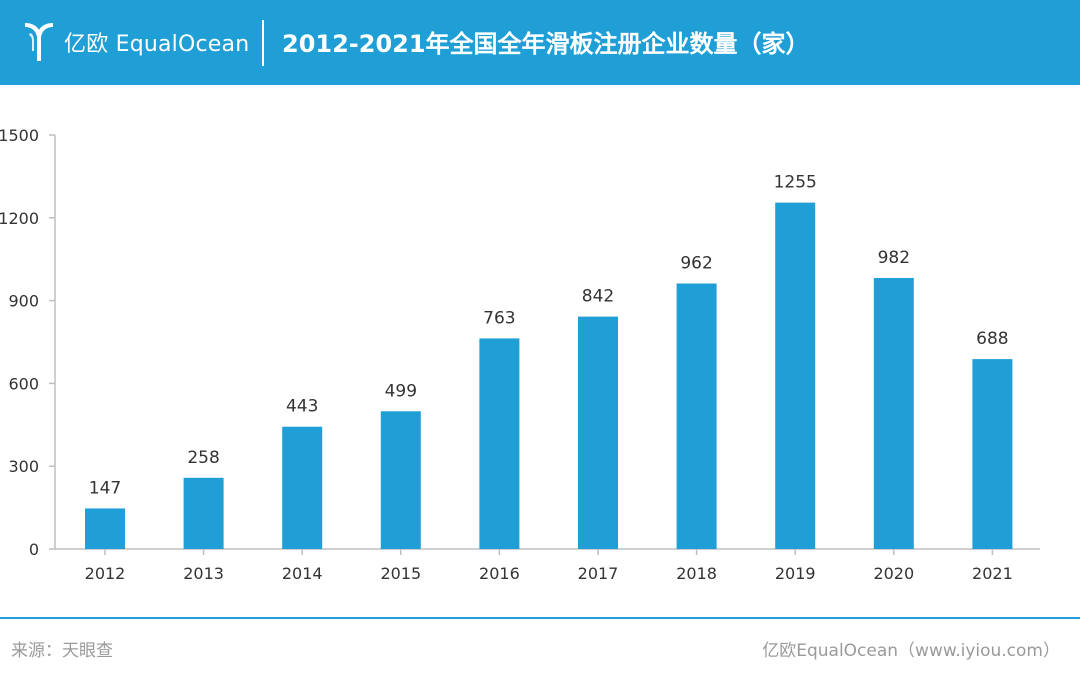 This screenshot has width=1080, height=675. I want to click on source-note: 来源：天眼查, so click(62, 651).